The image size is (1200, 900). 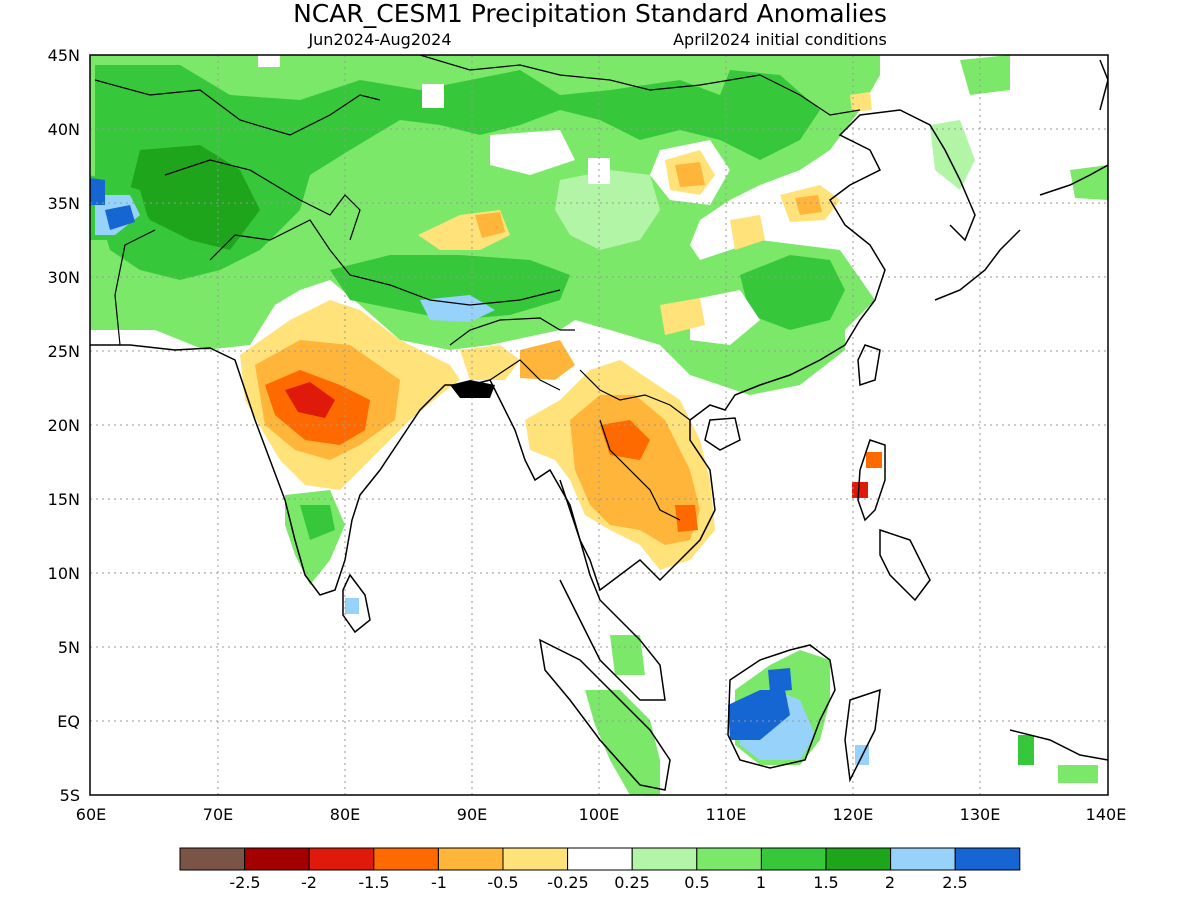 I want to click on border-laos-china, so click(x=635, y=395).